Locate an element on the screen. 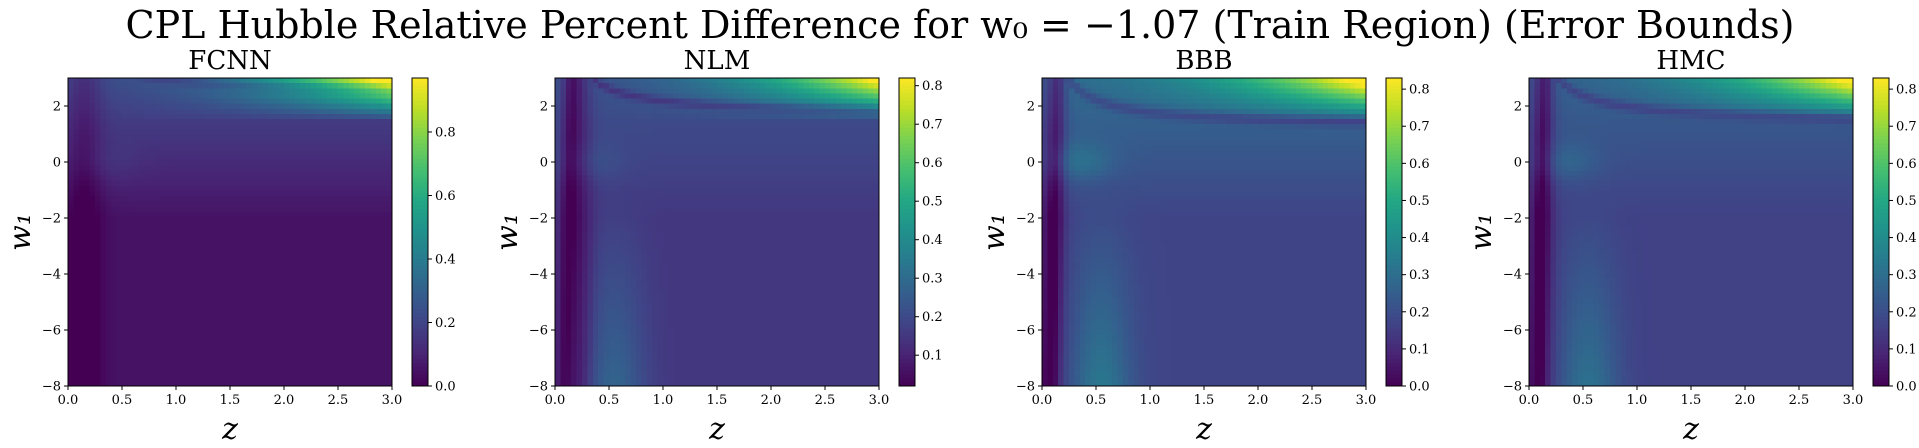 The height and width of the screenshot is (448, 1919). colorbar-segment is located at coordinates (420, 138).